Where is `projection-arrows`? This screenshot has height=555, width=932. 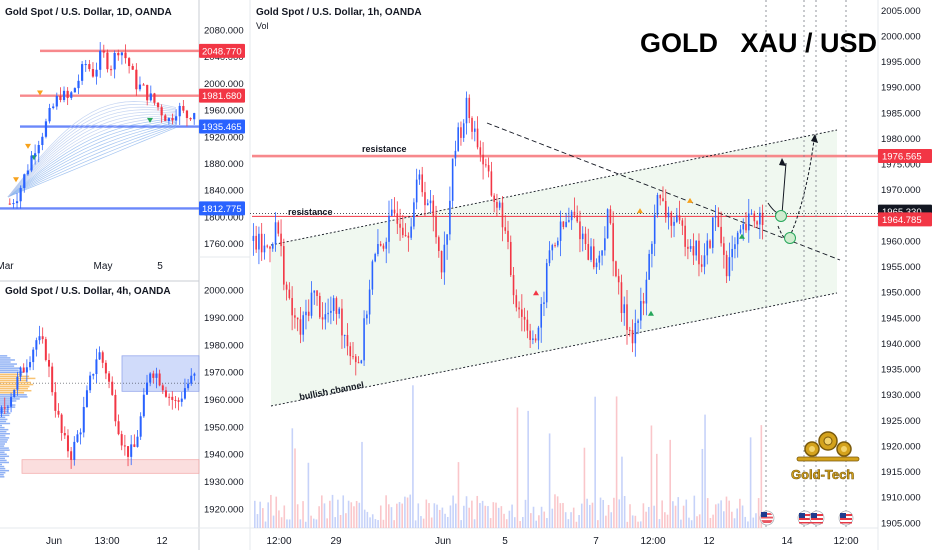
projection-arrows is located at coordinates (792, 189).